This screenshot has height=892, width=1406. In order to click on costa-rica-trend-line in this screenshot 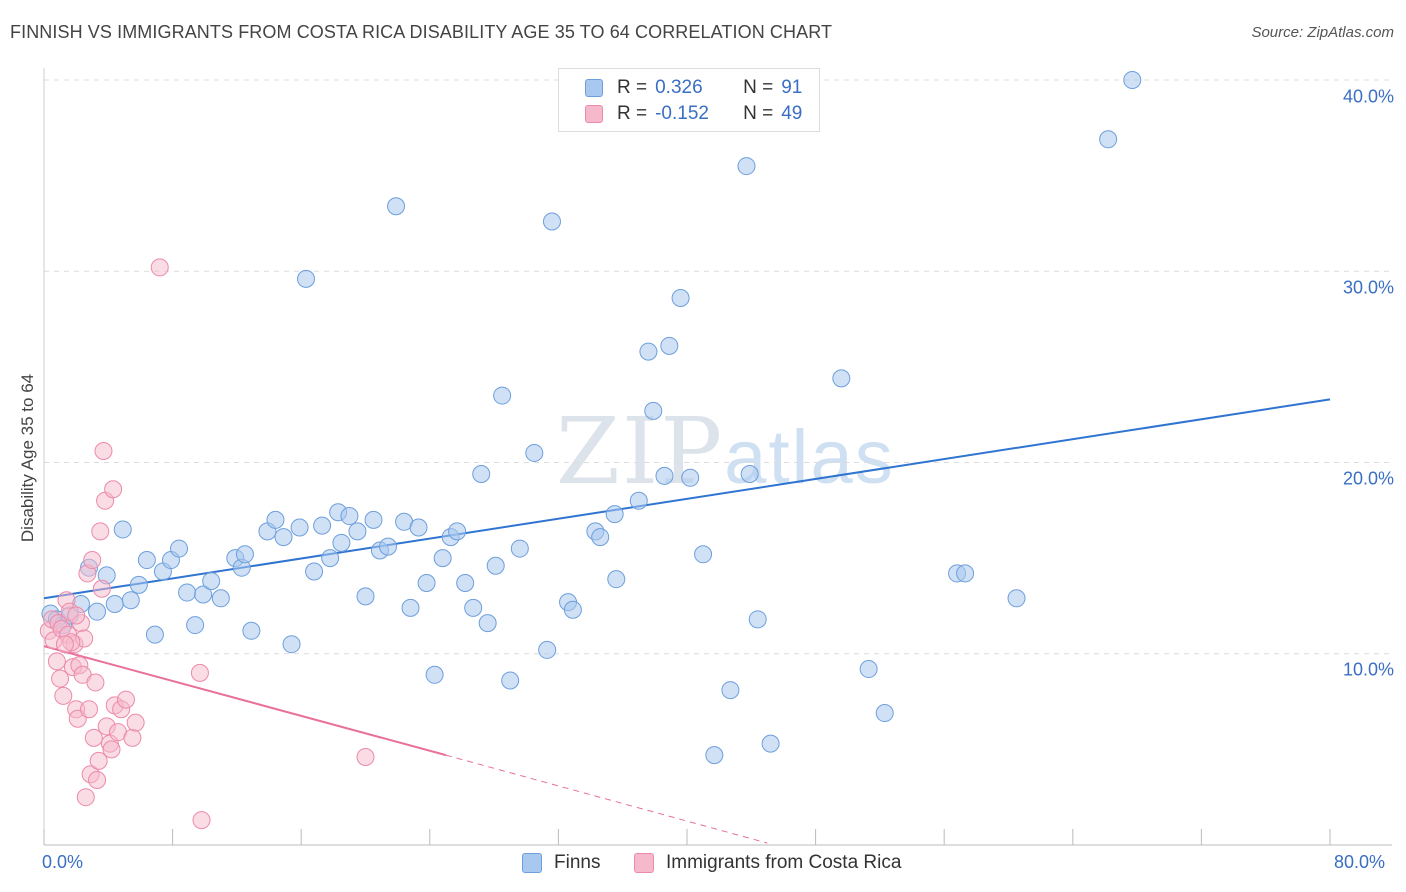, I will do `click(245, 701)`.